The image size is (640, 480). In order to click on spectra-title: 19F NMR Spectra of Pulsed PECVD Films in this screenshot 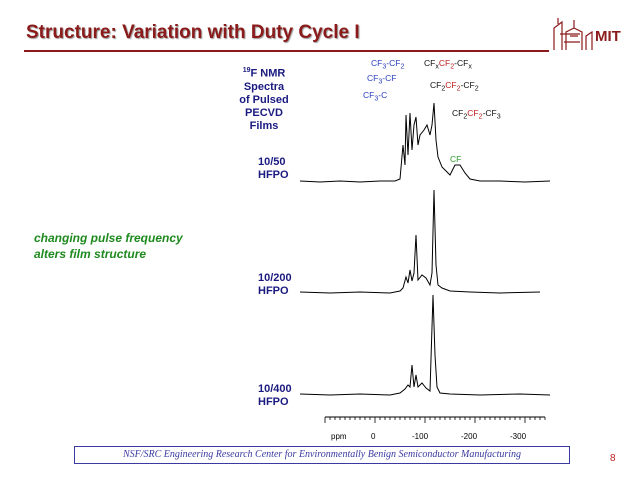, I will do `click(264, 99)`.